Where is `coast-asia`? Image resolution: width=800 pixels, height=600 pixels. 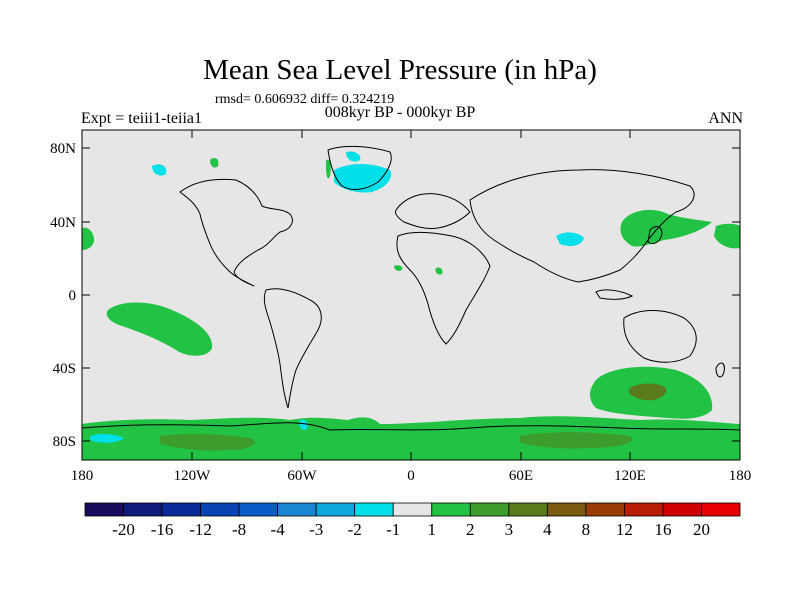 coast-asia is located at coordinates (582, 226).